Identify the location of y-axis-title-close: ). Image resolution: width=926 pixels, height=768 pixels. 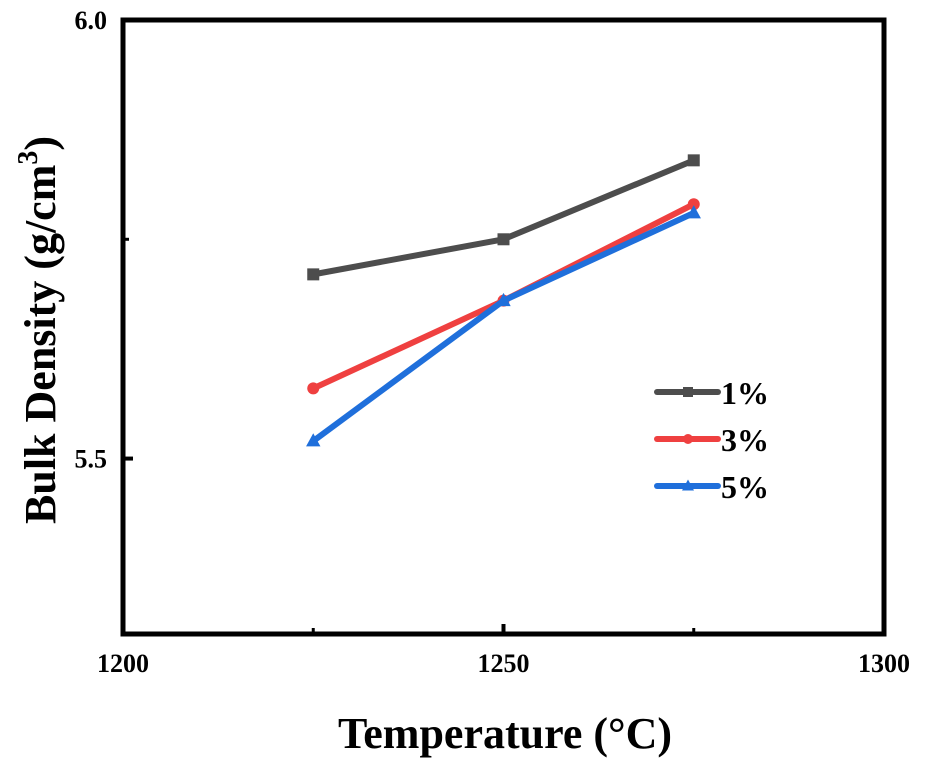
(40, 143).